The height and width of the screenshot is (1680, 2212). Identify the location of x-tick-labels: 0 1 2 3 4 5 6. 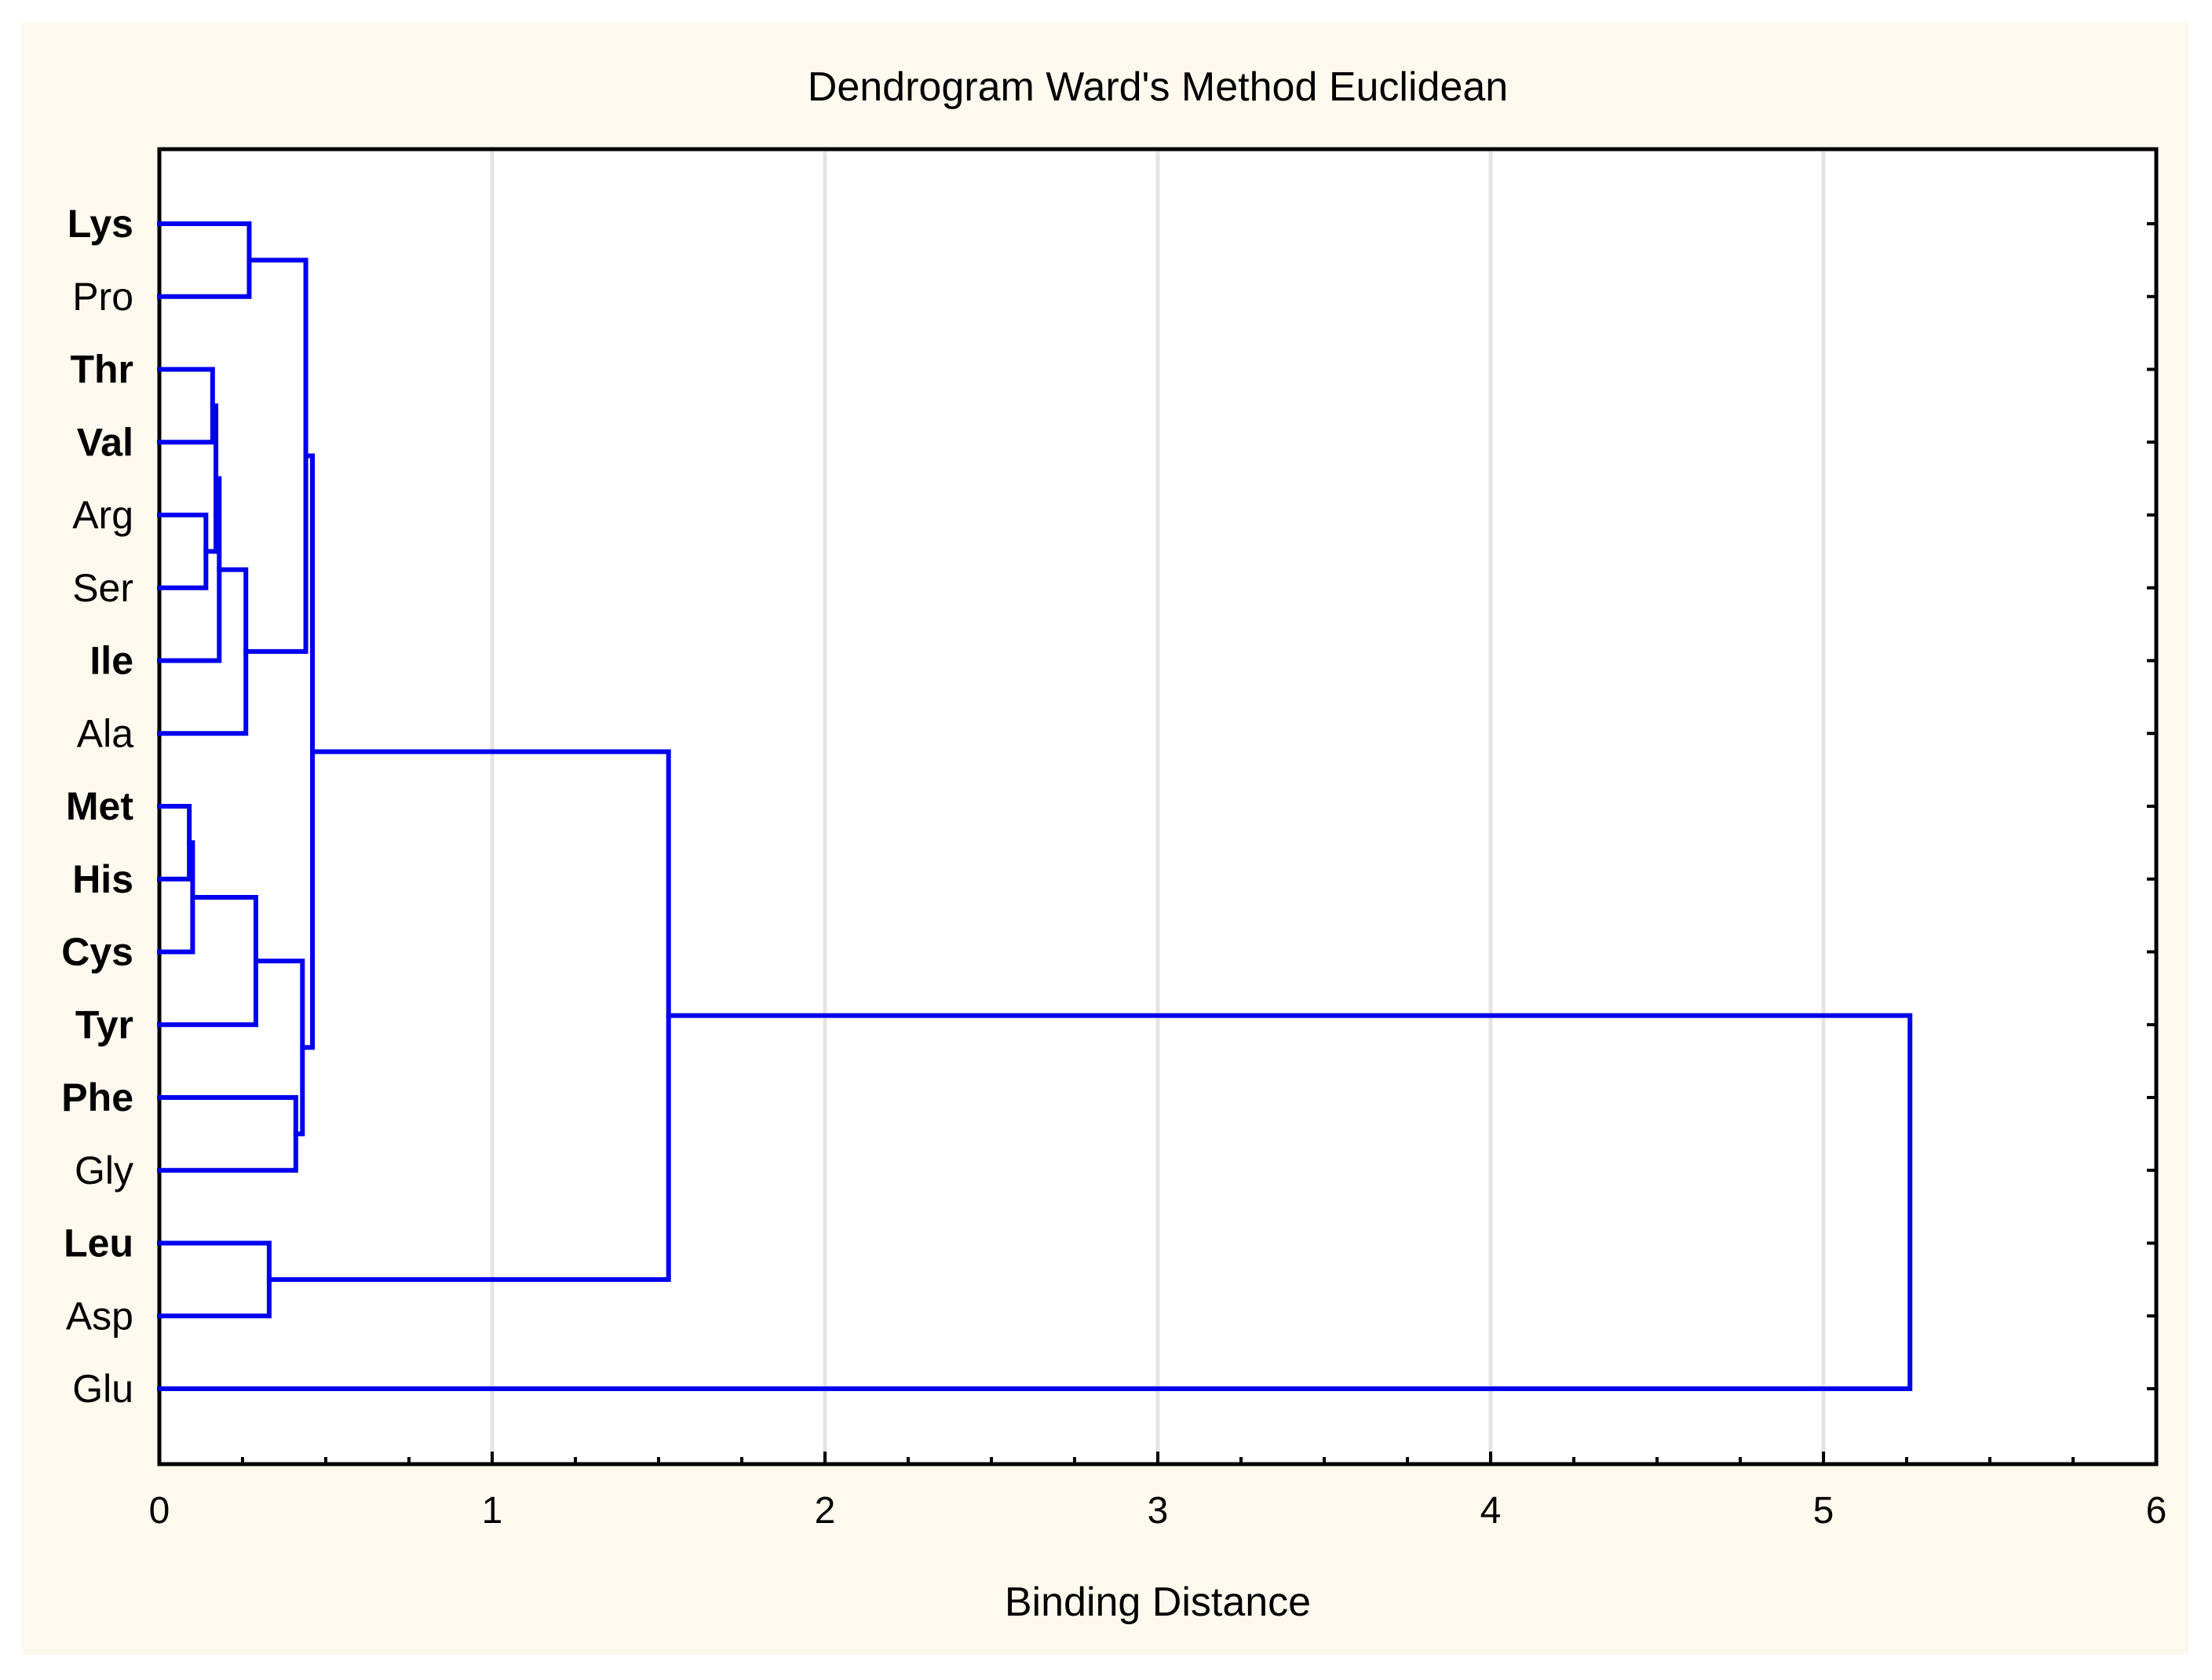
(1158, 1511).